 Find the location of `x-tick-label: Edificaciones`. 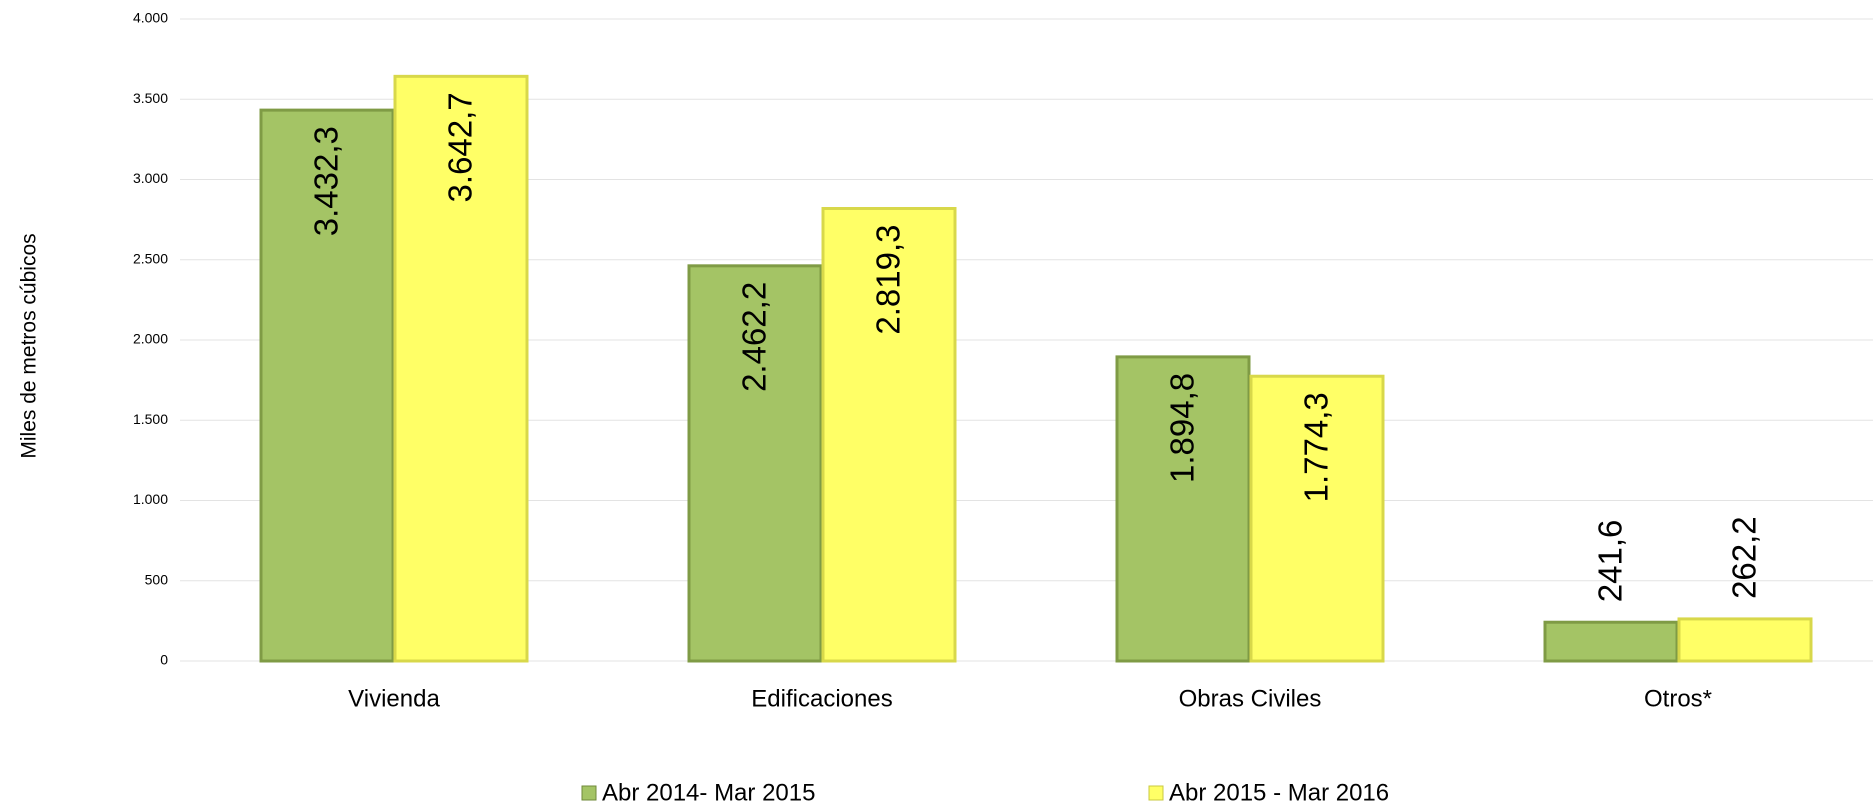

x-tick-label: Edificaciones is located at coordinates (821, 698).